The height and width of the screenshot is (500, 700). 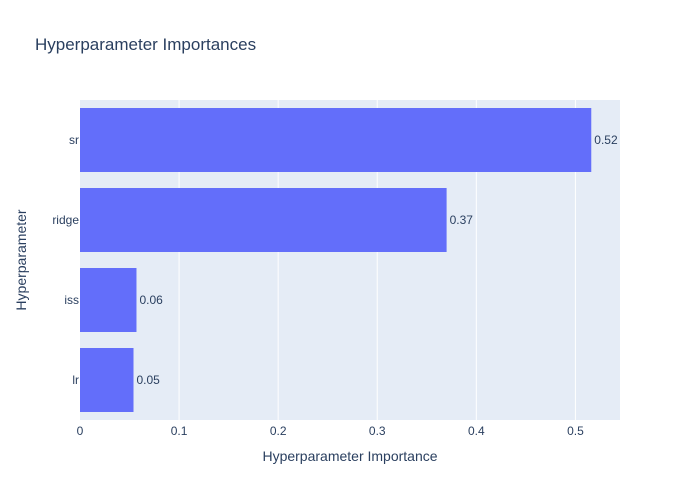 I want to click on x-tick-label: 0.5, so click(x=575, y=431).